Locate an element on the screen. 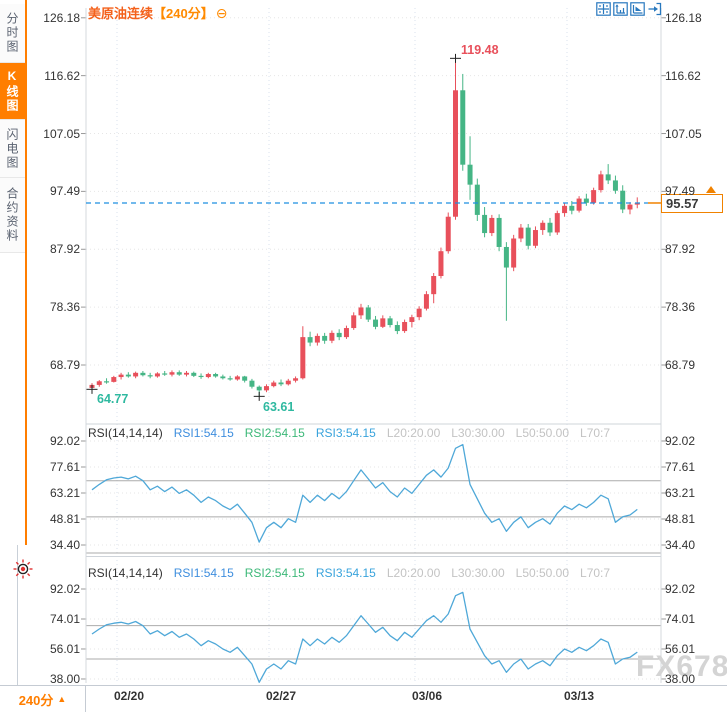 This screenshot has height=712, width=727. sidebar-accent-divider is located at coordinates (26, 272).